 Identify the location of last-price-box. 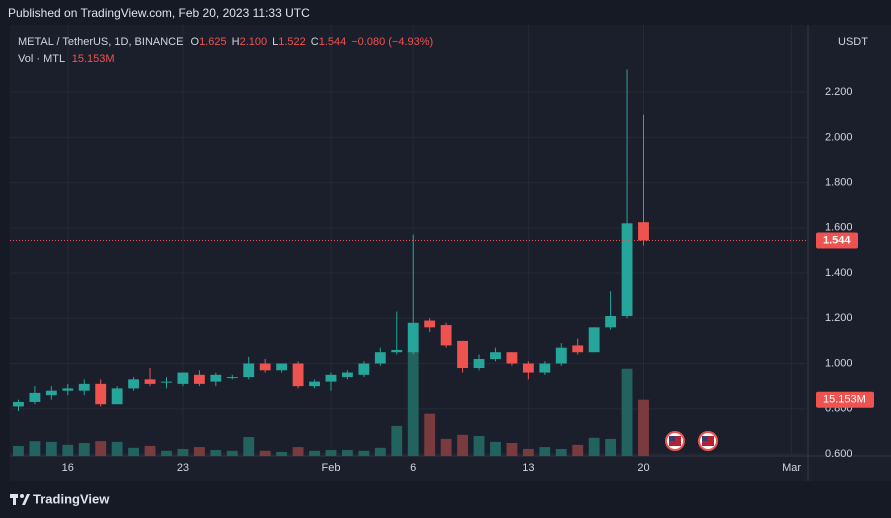
(837, 240).